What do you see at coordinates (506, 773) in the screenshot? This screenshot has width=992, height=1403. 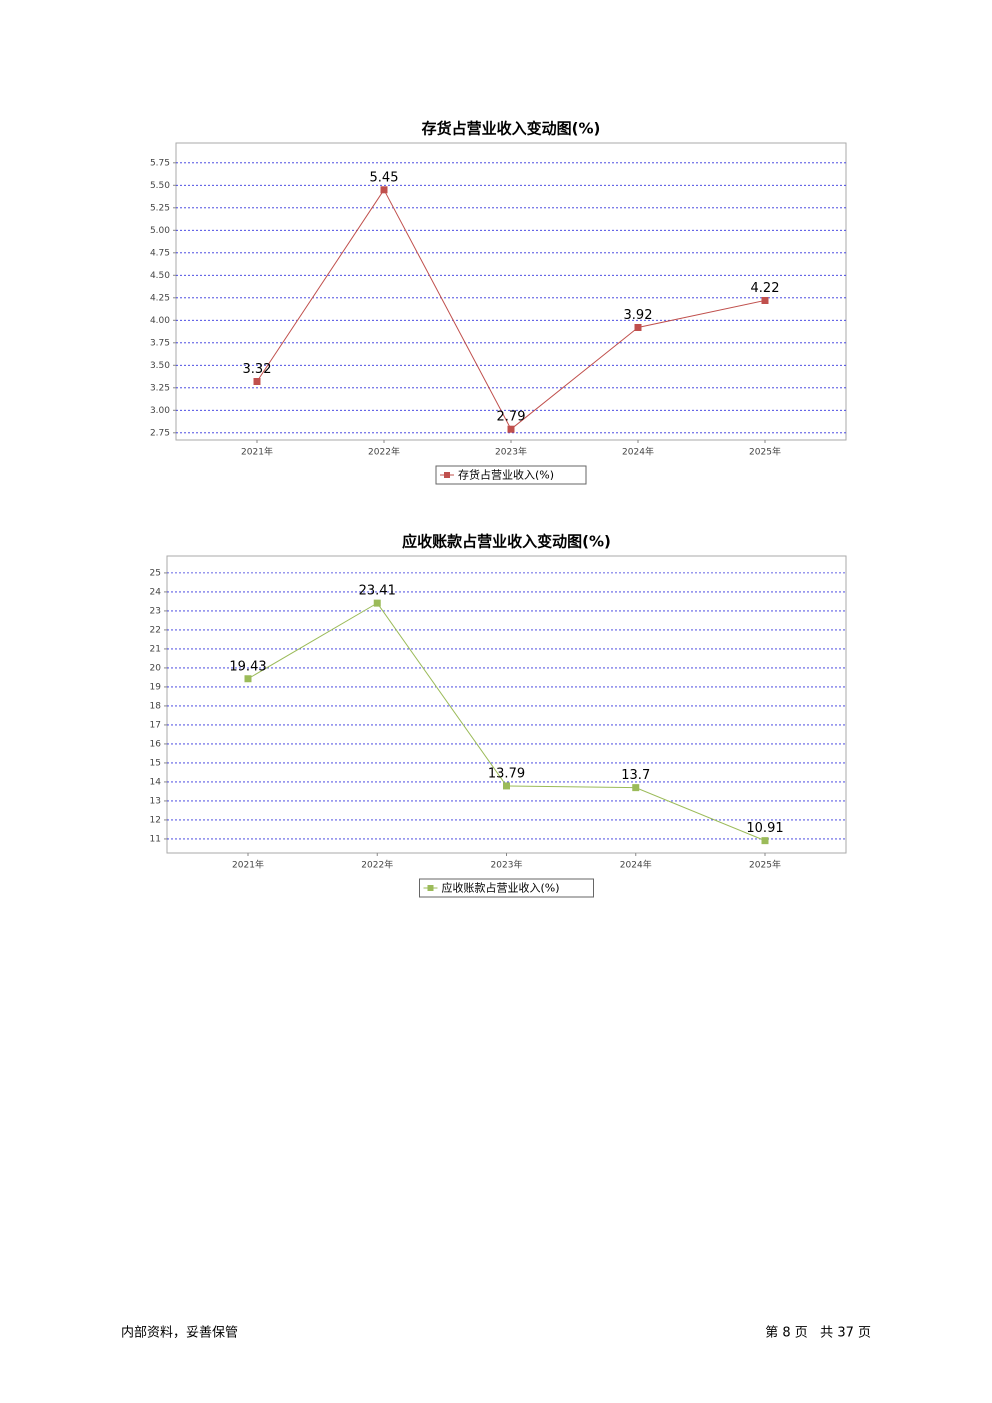 I see `value-label: 13.79` at bounding box center [506, 773].